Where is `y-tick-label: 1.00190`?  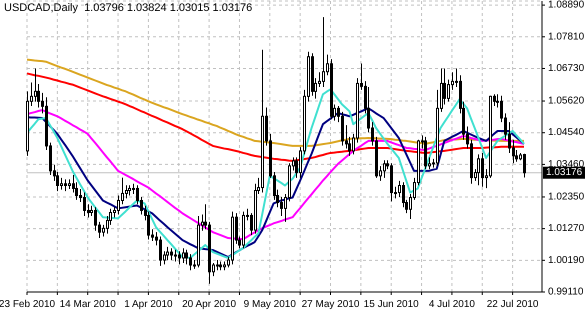
y-tick-label: 1.00190 is located at coordinates (566, 260).